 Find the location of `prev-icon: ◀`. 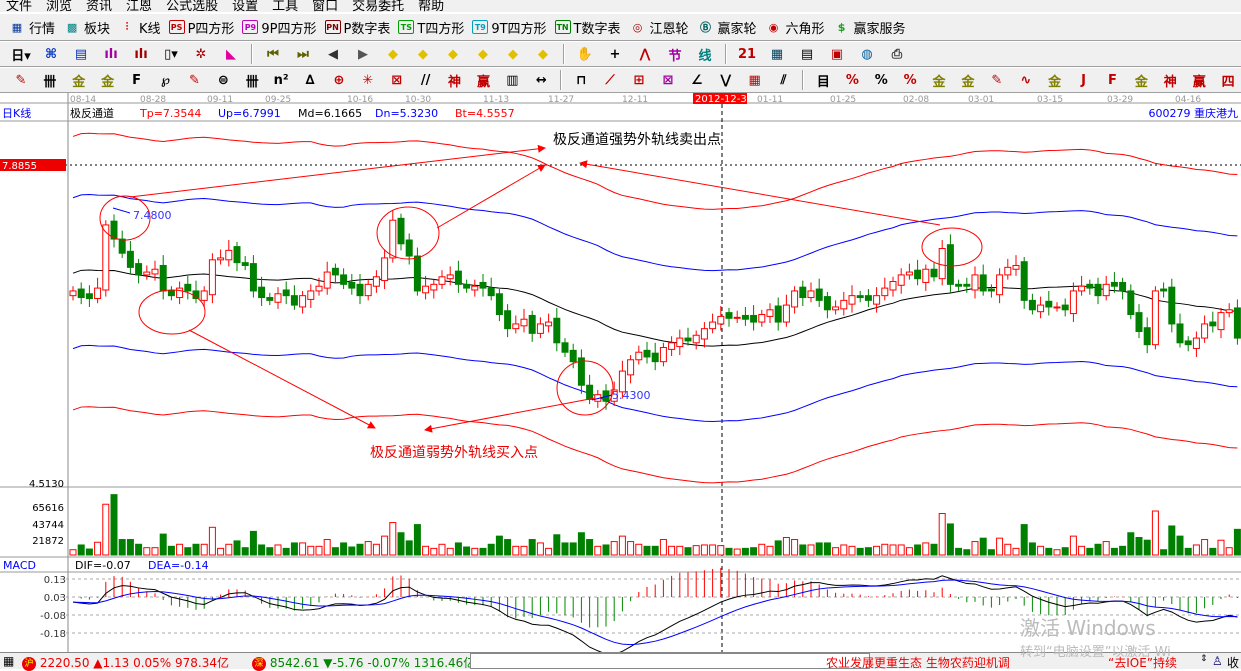

prev-icon: ◀ is located at coordinates (333, 54).